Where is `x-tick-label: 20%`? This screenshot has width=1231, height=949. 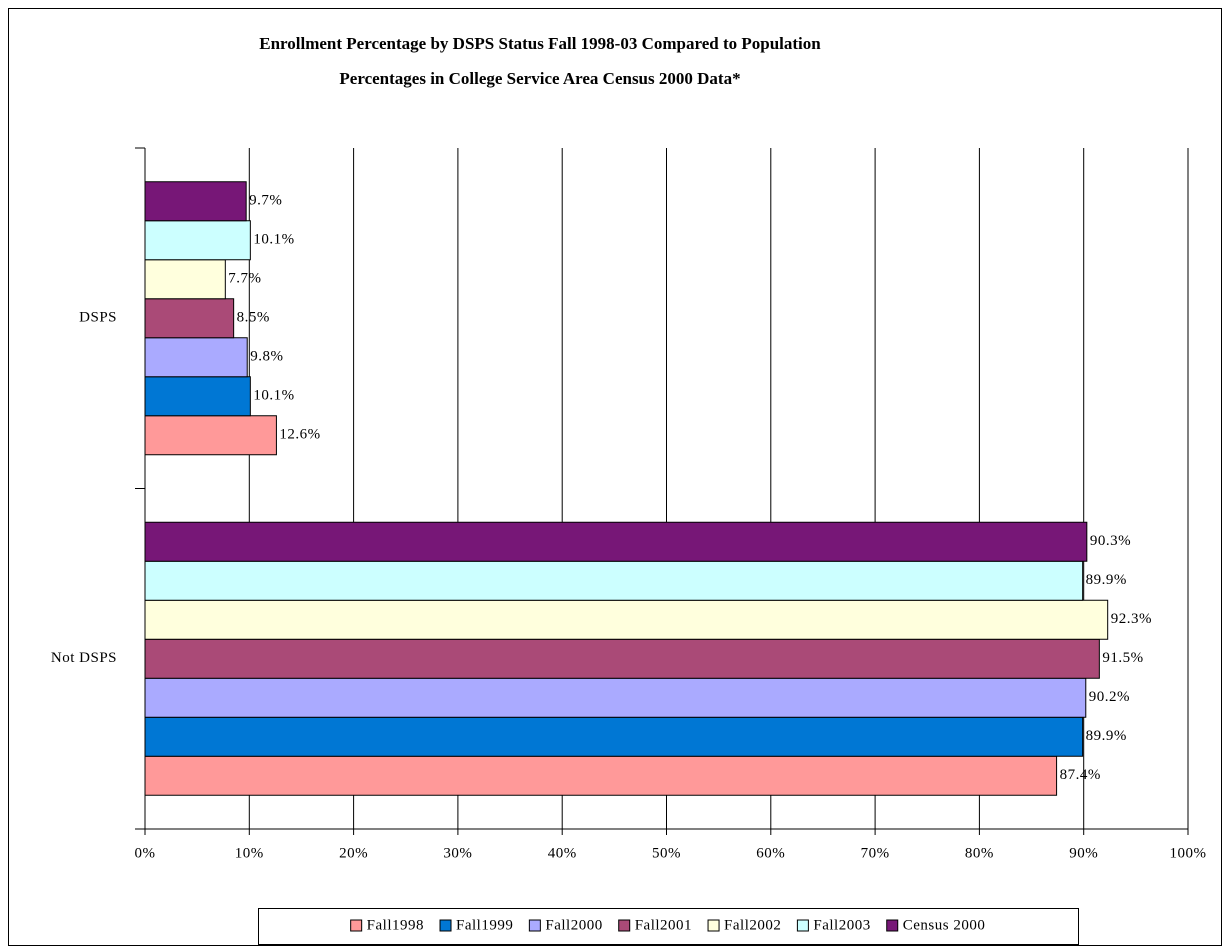 x-tick-label: 20% is located at coordinates (353, 853).